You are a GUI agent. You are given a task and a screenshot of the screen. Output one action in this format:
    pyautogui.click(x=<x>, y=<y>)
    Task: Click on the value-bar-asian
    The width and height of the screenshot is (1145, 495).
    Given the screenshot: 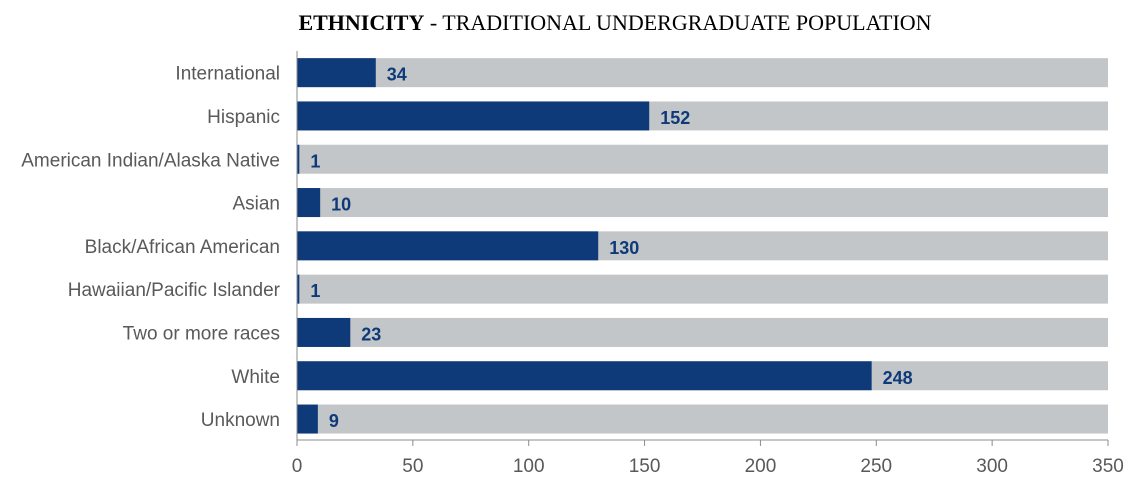 What is the action you would take?
    pyautogui.click(x=309, y=203)
    